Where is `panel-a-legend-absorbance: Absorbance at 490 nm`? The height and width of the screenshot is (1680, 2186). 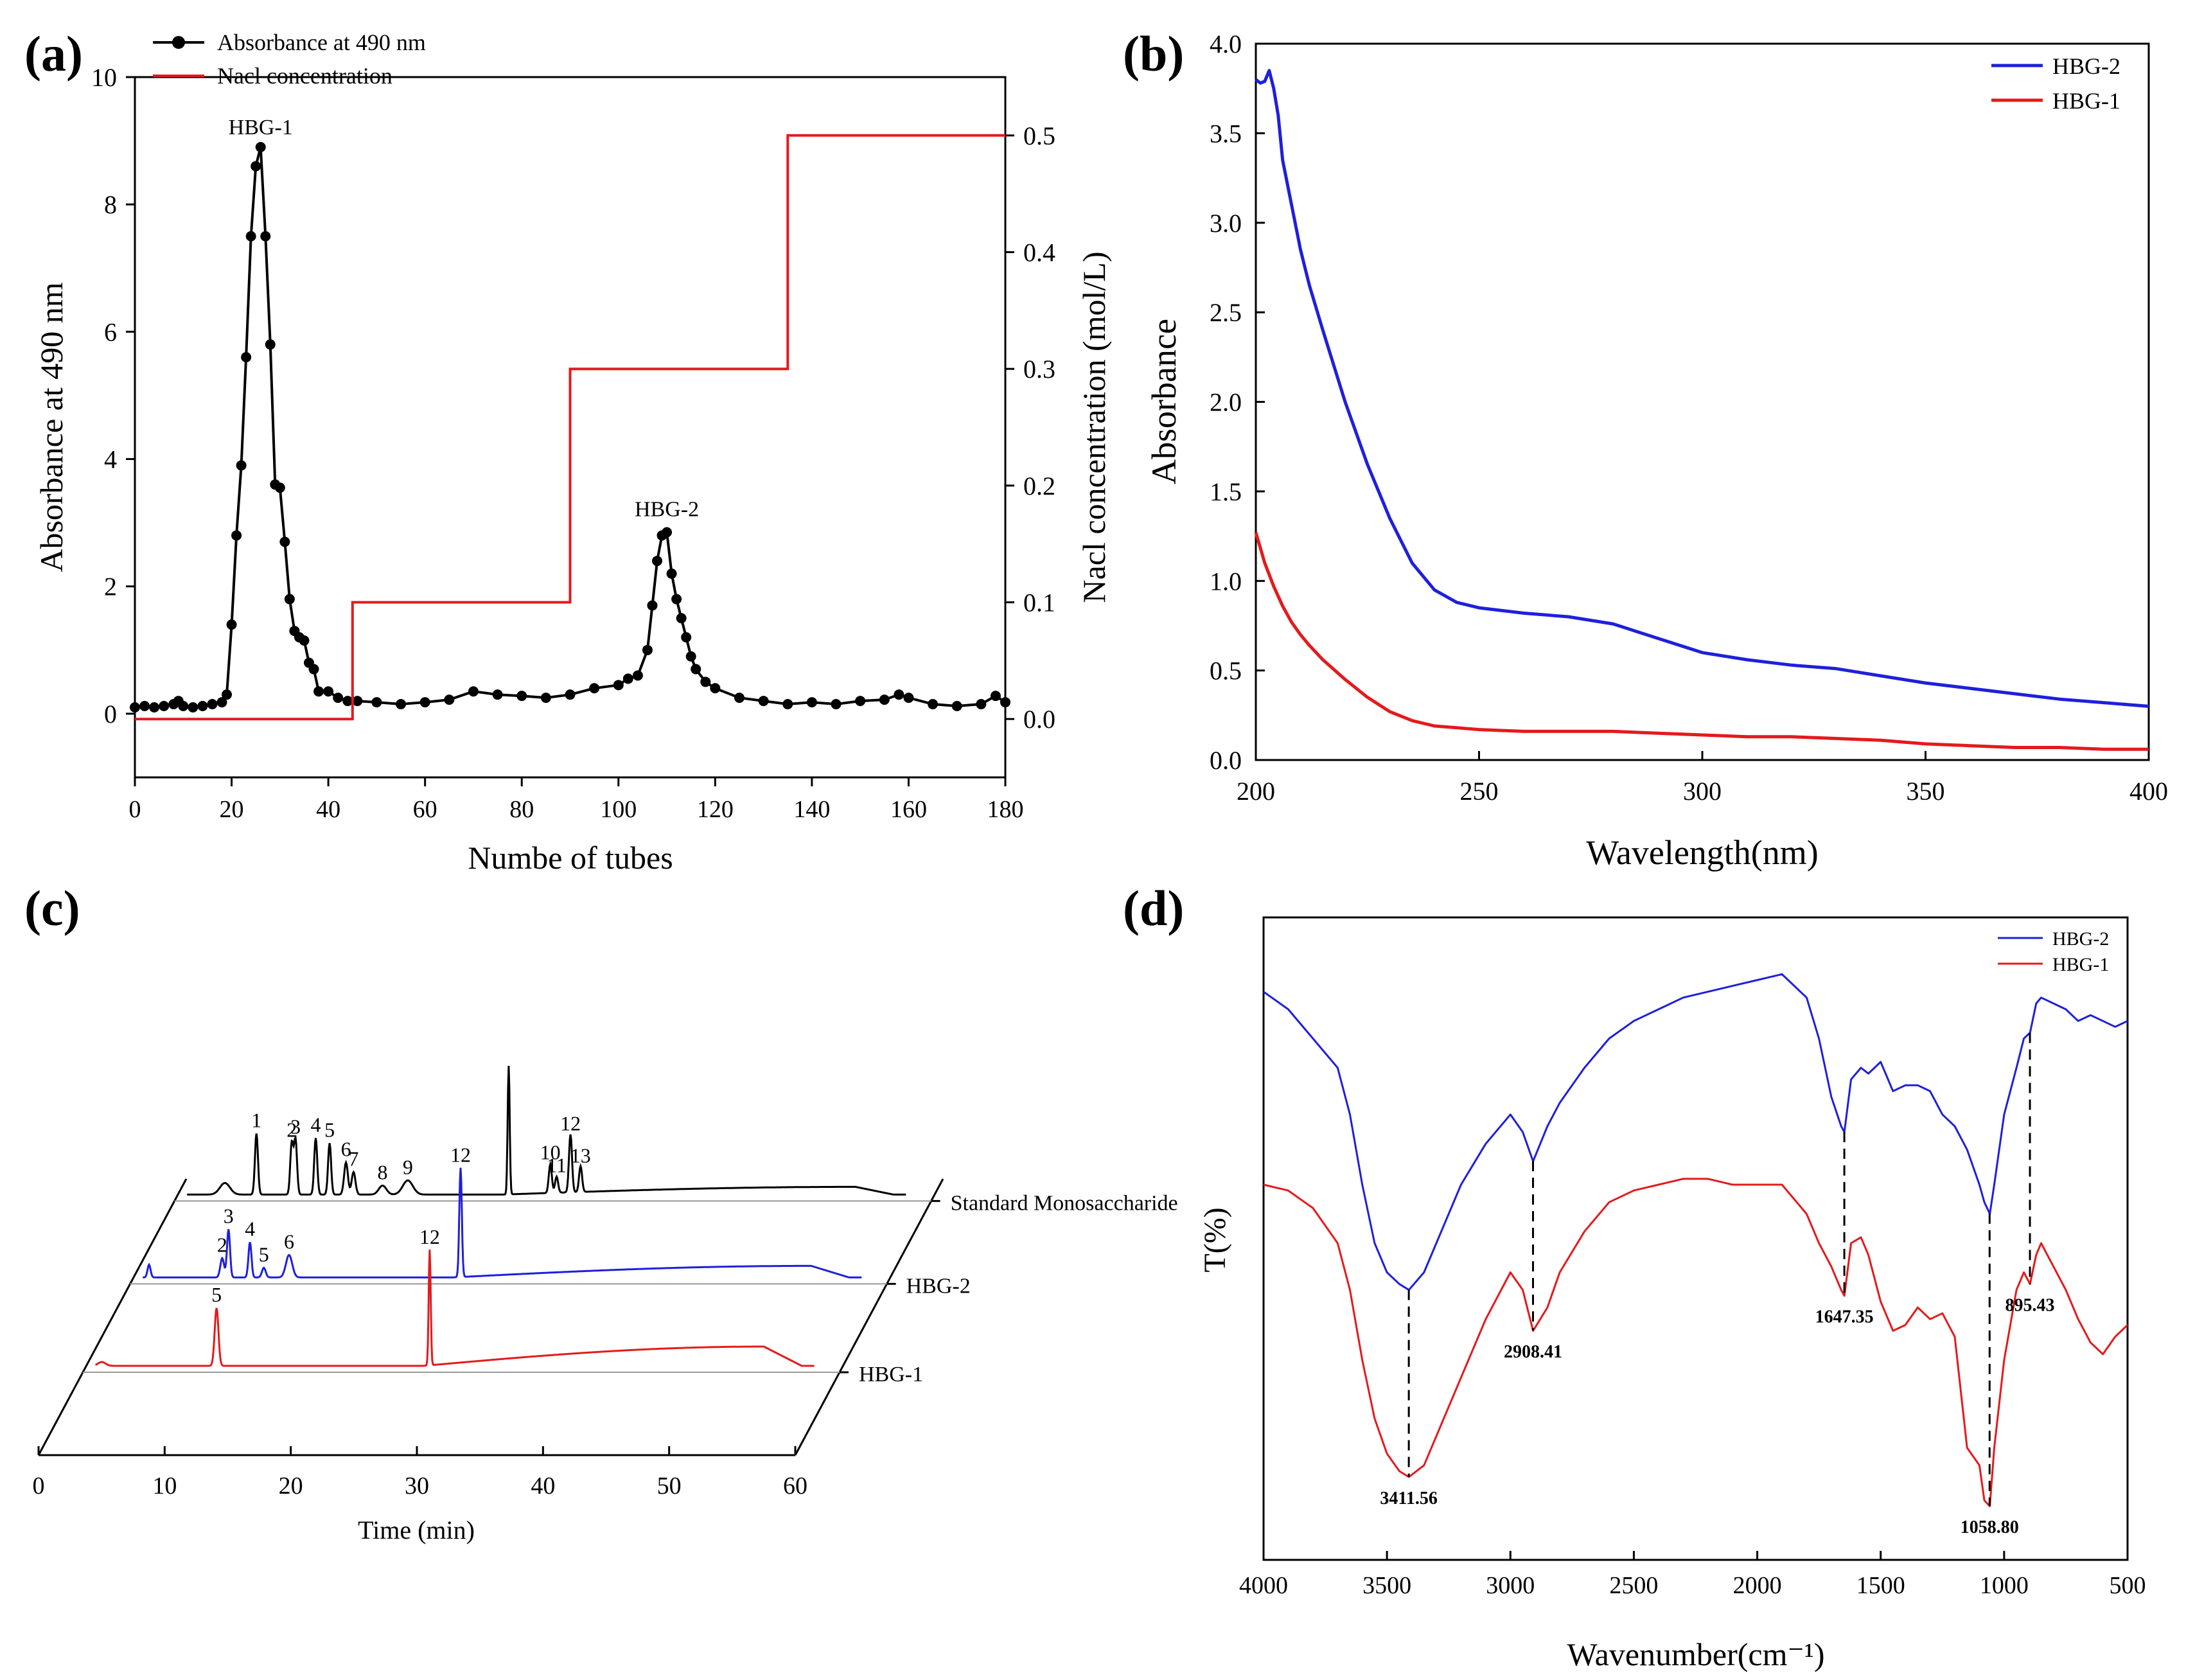 panel-a-legend-absorbance: Absorbance at 490 nm is located at coordinates (321, 42).